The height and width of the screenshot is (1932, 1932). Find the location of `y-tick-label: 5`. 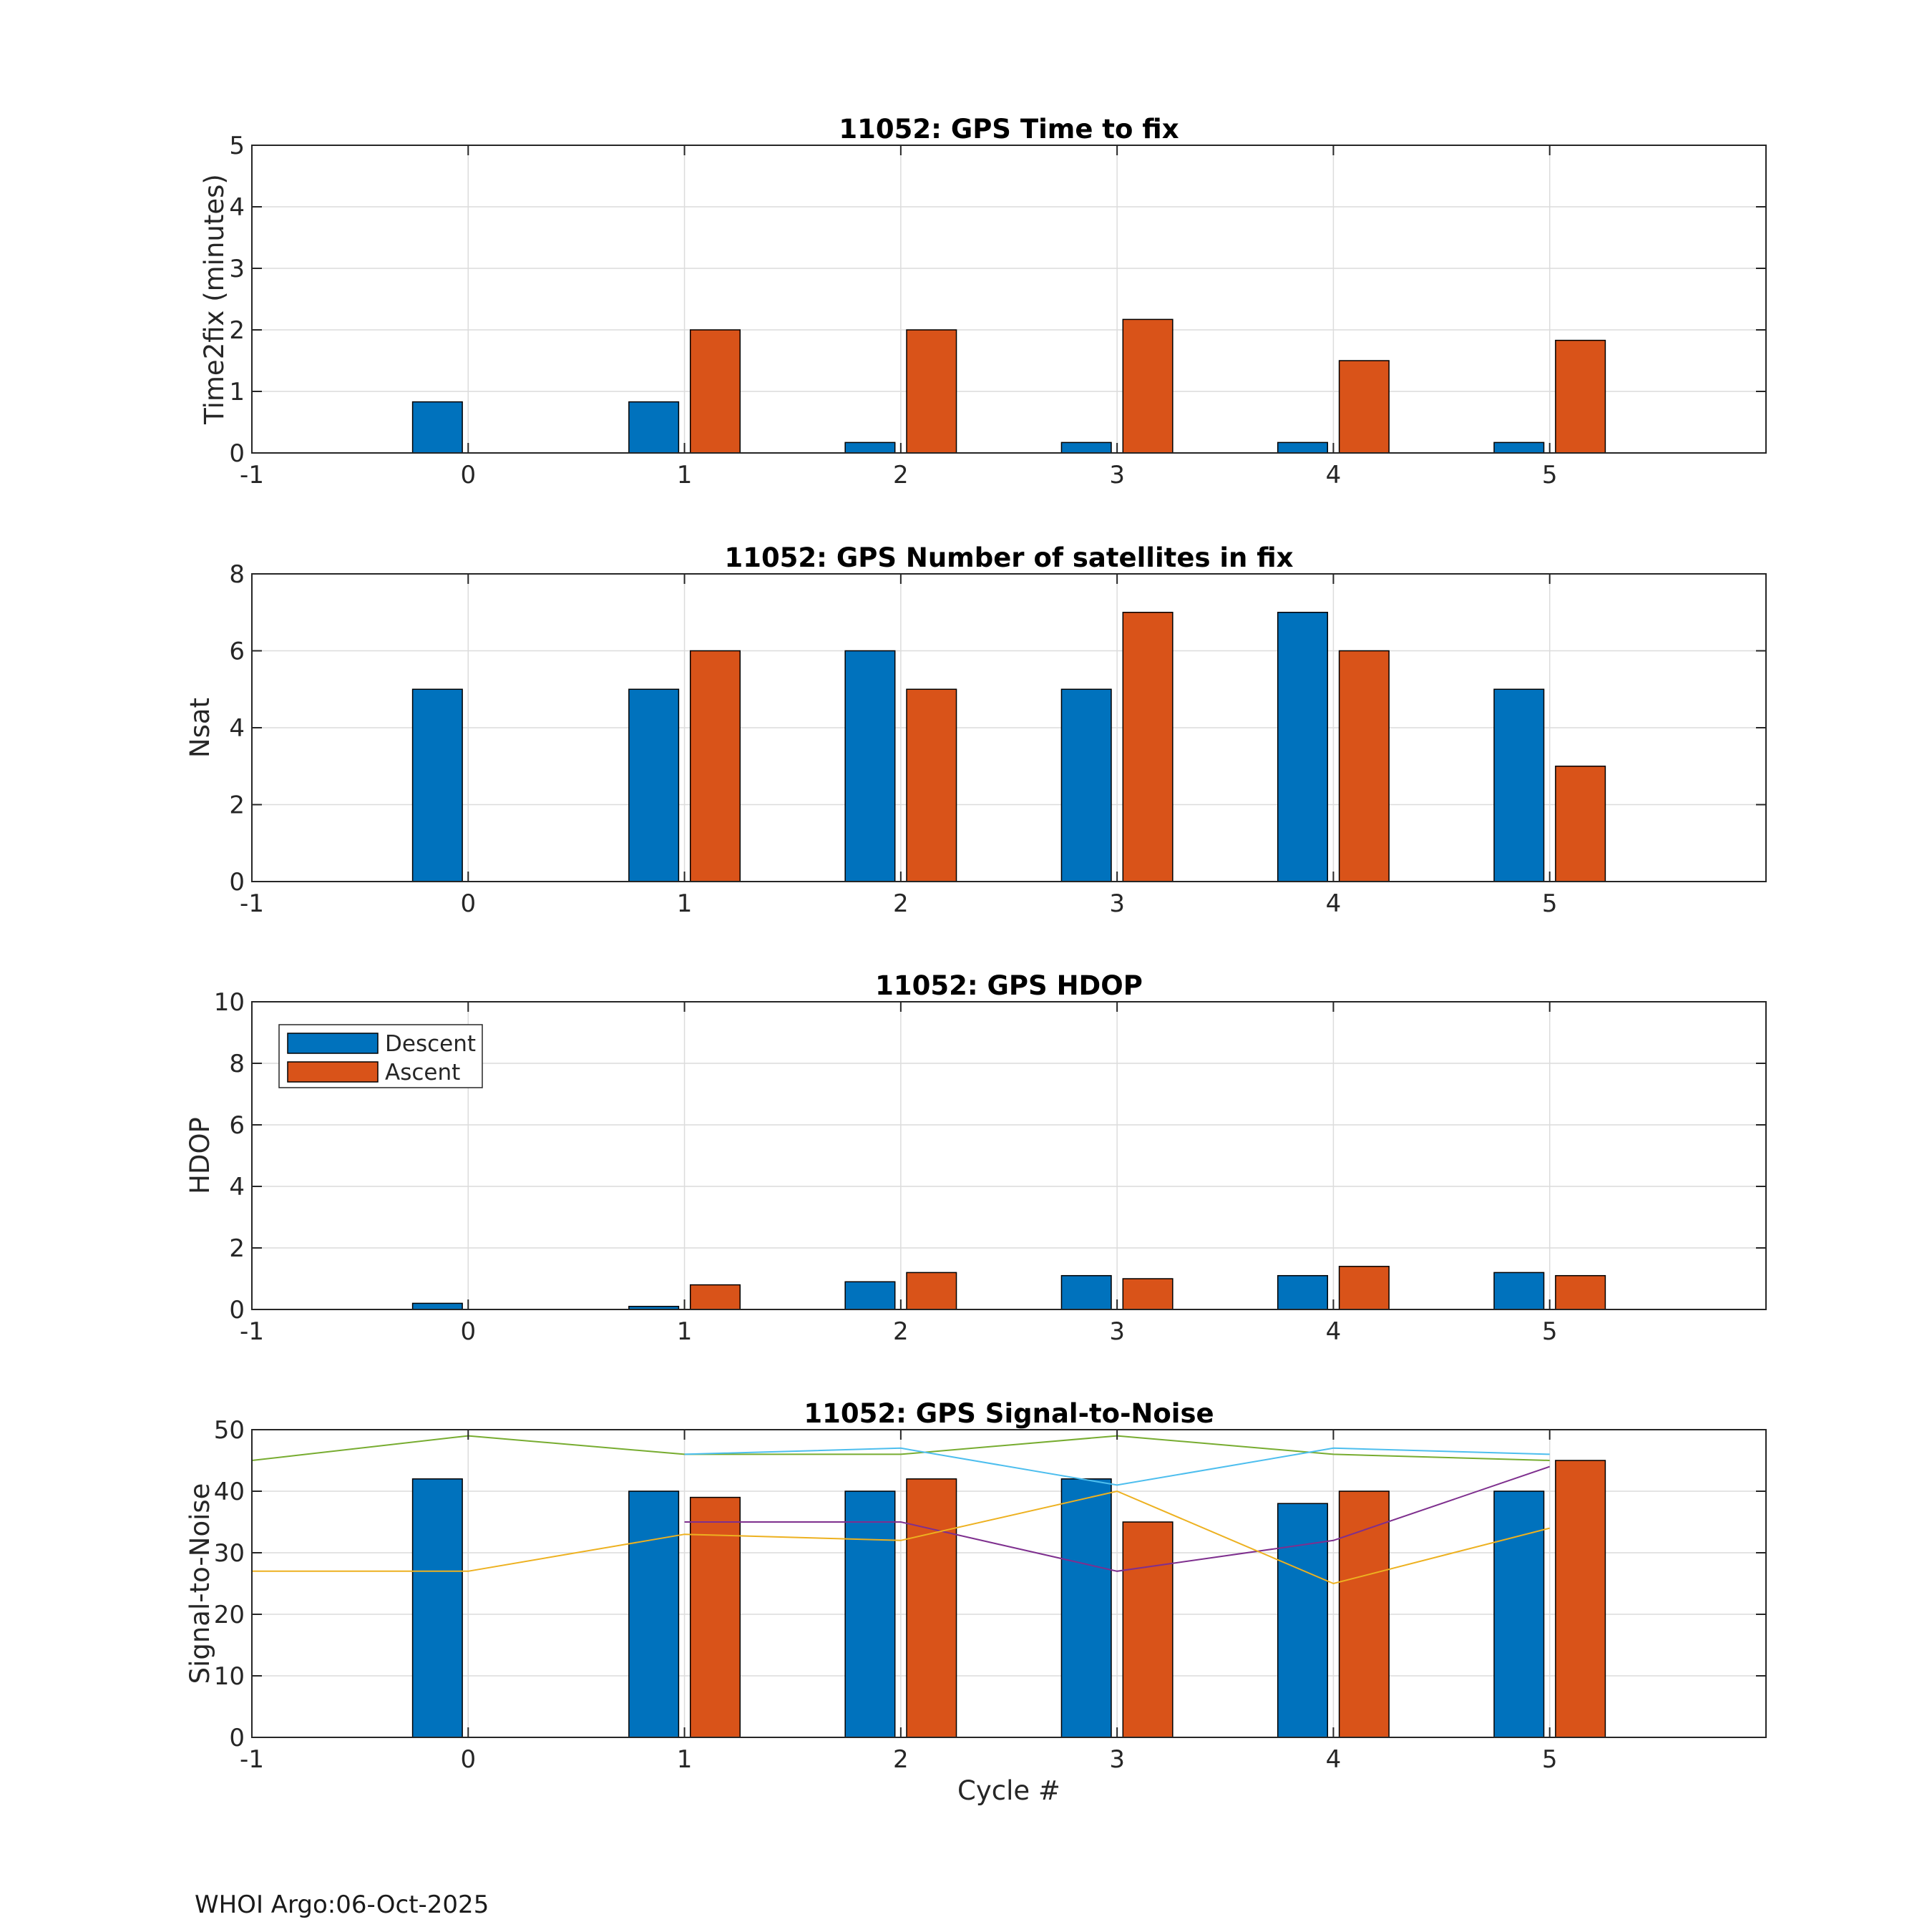

y-tick-label: 5 is located at coordinates (237, 146).